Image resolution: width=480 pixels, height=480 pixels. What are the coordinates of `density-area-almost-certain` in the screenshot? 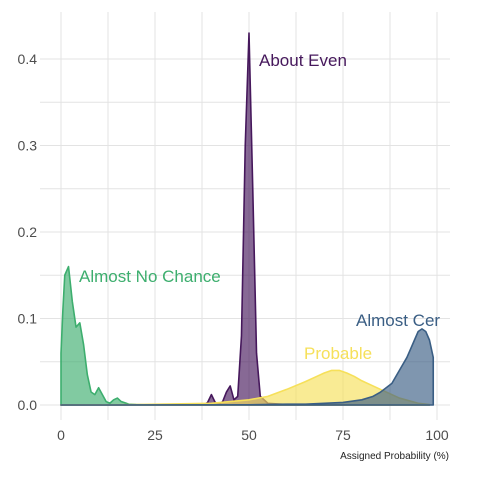 It's located at (247, 367).